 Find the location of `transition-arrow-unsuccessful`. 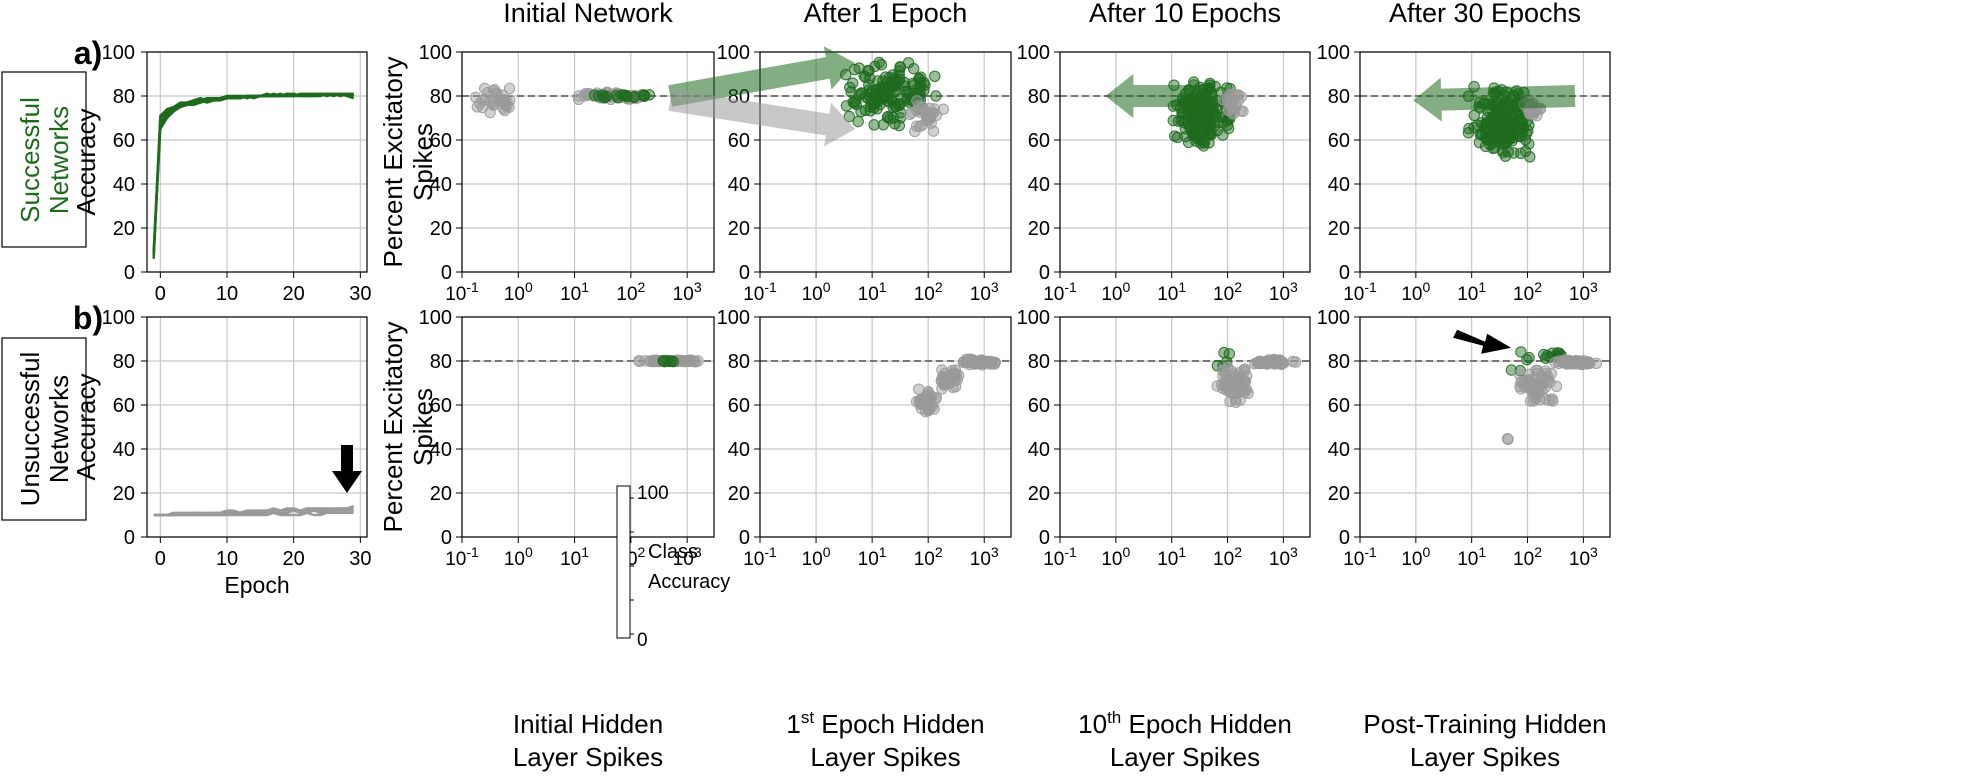

transition-arrow-unsuccessful is located at coordinates (762, 118).